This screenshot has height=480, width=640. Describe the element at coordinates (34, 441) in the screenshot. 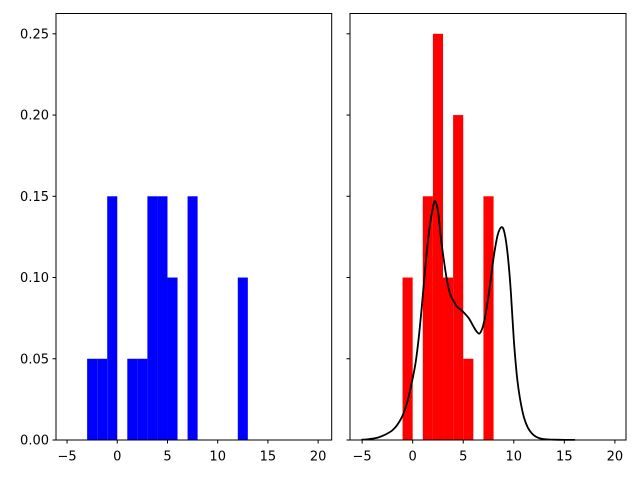

I see `y-tick-label: 0.00` at that location.